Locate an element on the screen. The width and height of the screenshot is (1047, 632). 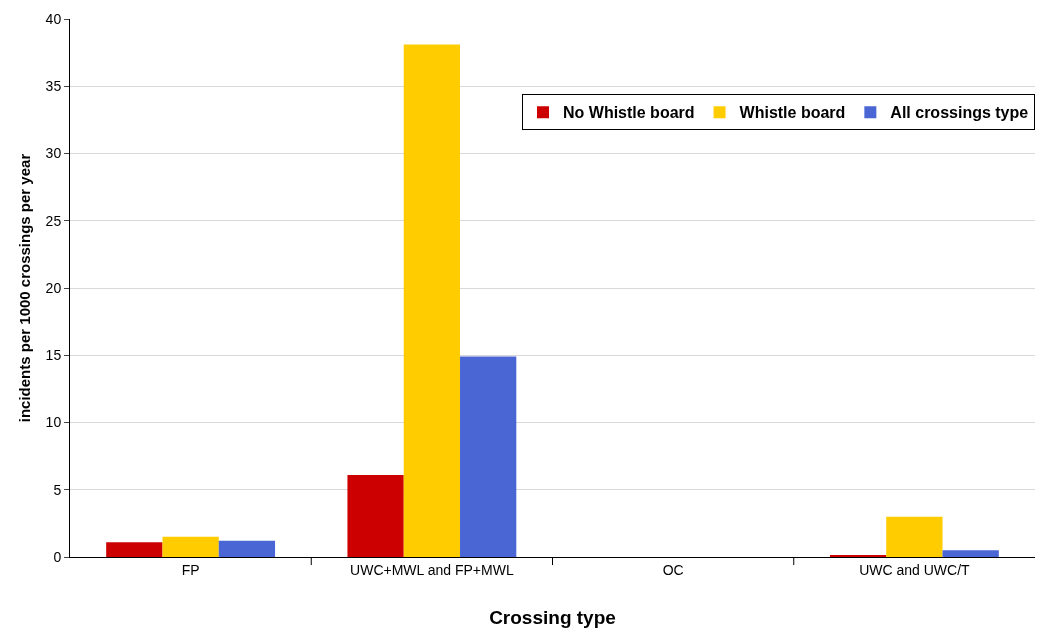
y-axis-title: incidents per 1000 crossings per year is located at coordinates (24, 288).